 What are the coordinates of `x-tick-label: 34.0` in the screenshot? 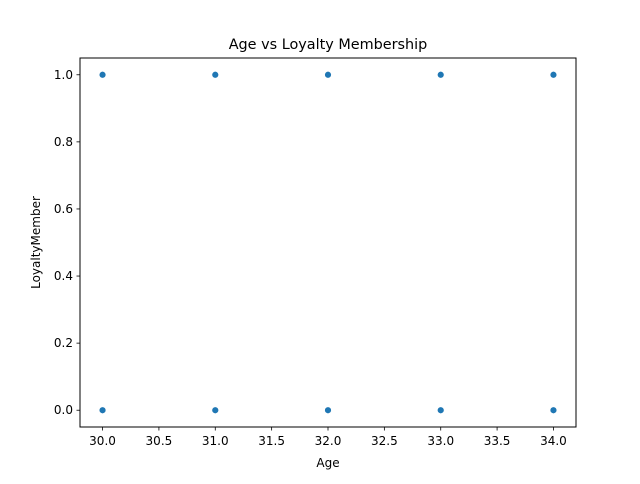 It's located at (553, 441).